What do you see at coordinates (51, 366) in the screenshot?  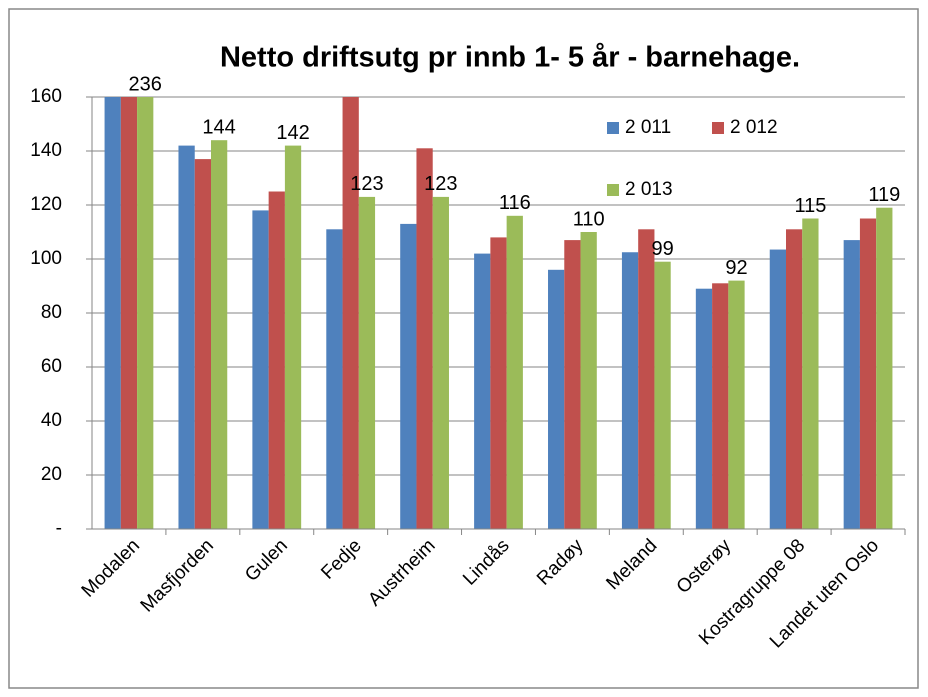 I see `y-tick-label: 60` at bounding box center [51, 366].